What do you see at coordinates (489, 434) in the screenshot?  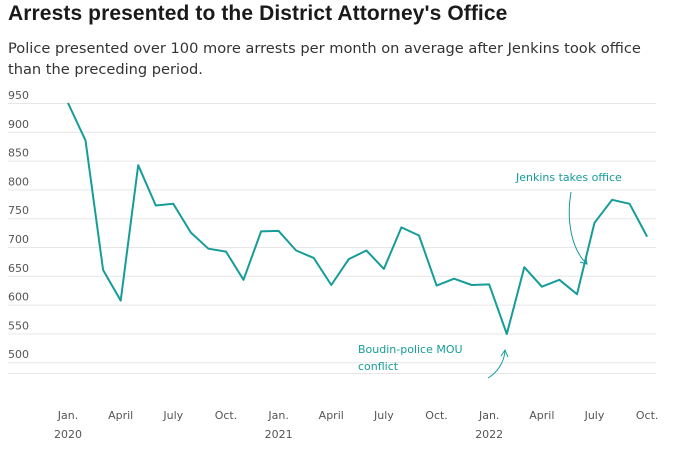 I see `x-tick-year-2022: 2022` at bounding box center [489, 434].